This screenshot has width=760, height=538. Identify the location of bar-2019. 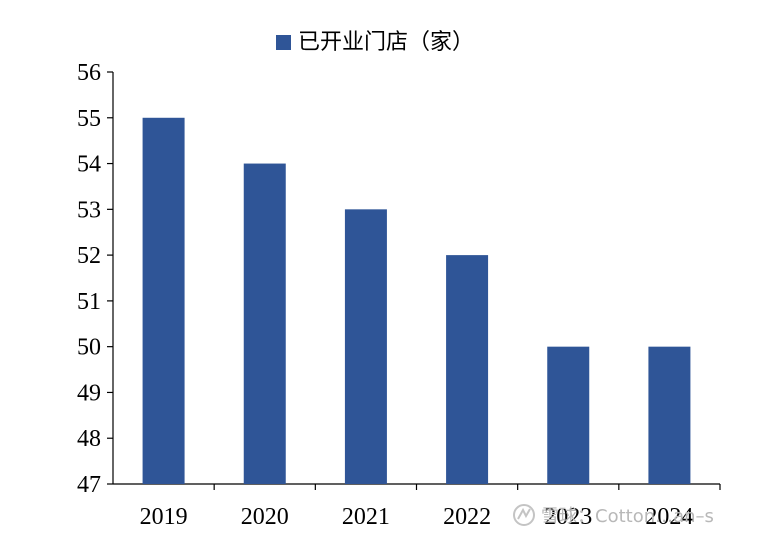
(163, 301).